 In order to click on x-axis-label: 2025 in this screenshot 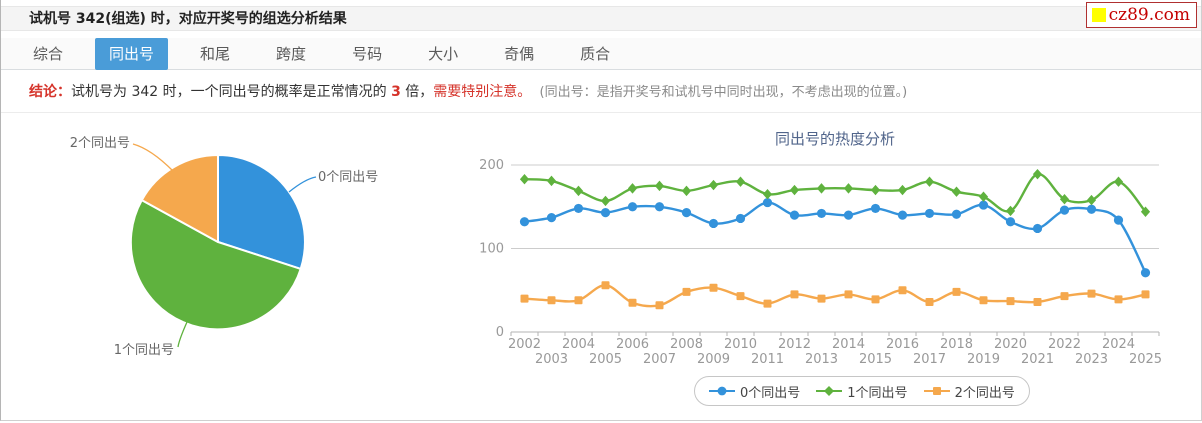, I will do `click(1145, 359)`.